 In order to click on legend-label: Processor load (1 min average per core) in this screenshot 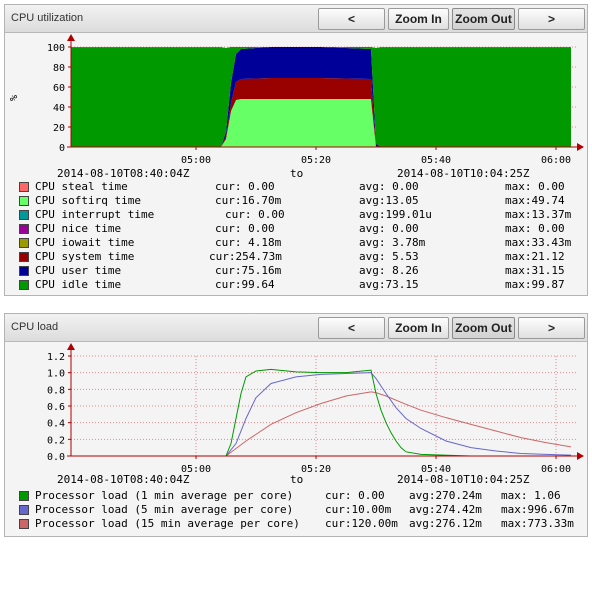, I will do `click(164, 495)`.